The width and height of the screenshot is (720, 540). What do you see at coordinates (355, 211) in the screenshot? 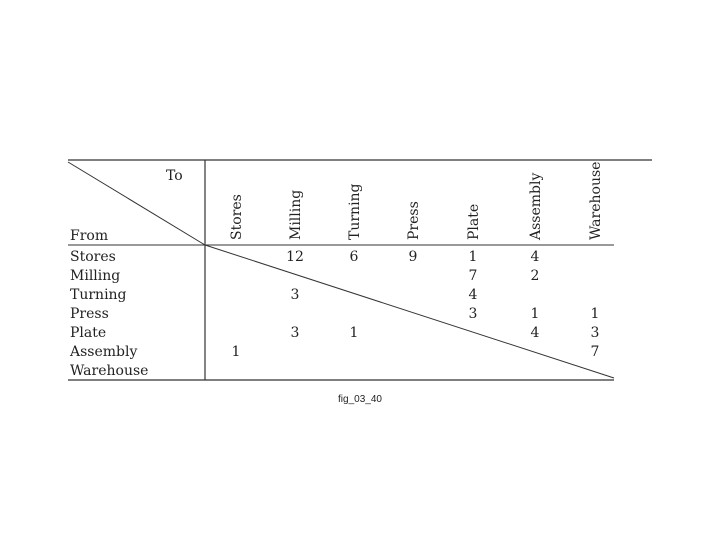
I see `column-header-turning: Turning` at bounding box center [355, 211].